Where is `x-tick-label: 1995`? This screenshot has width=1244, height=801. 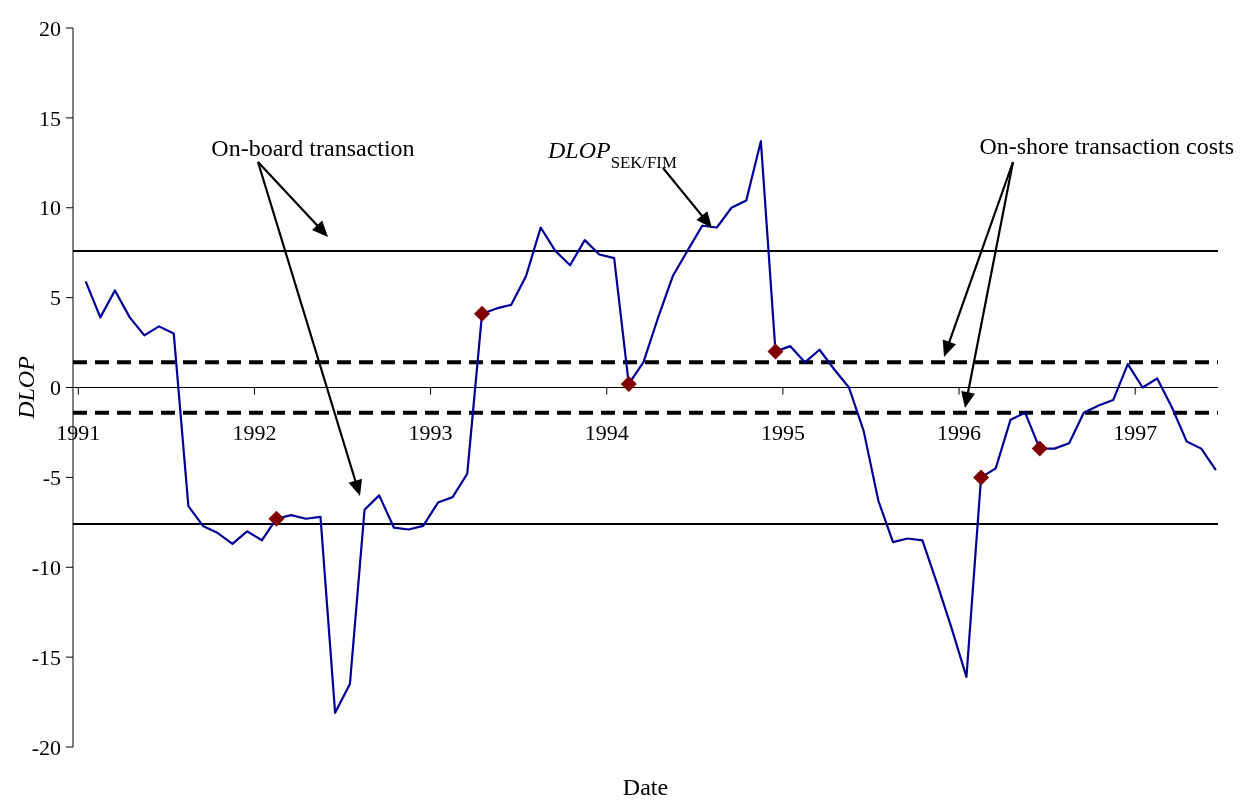 x-tick-label: 1995 is located at coordinates (782, 432).